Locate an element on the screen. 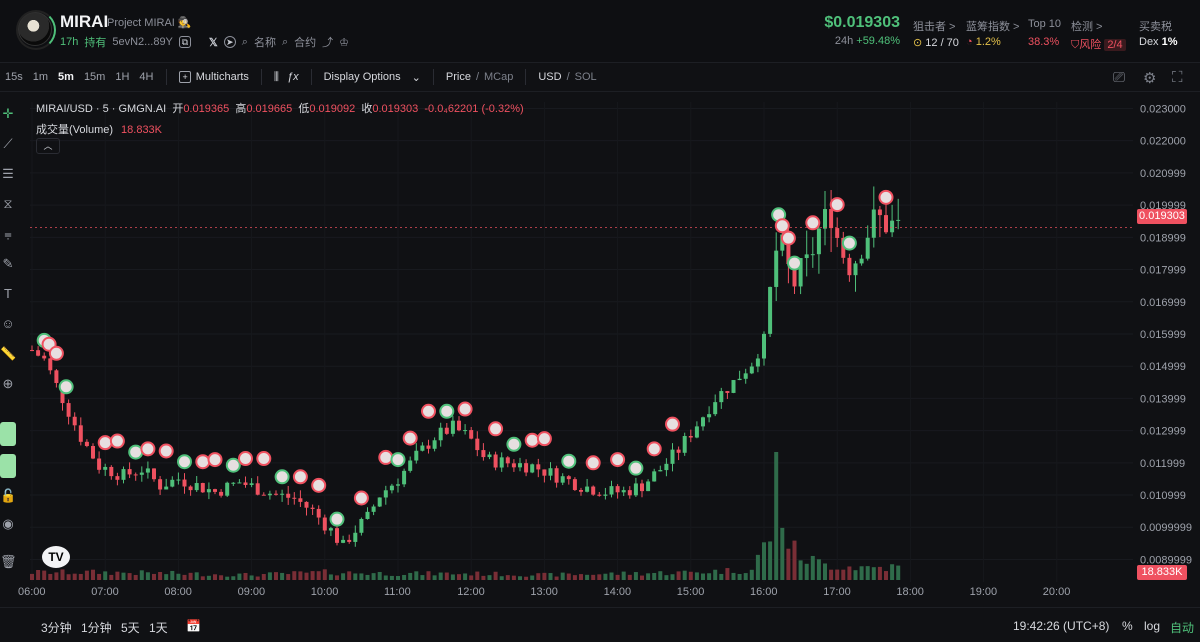 The image size is (1200, 642). x-tick-label: 16:00 is located at coordinates (764, 592).